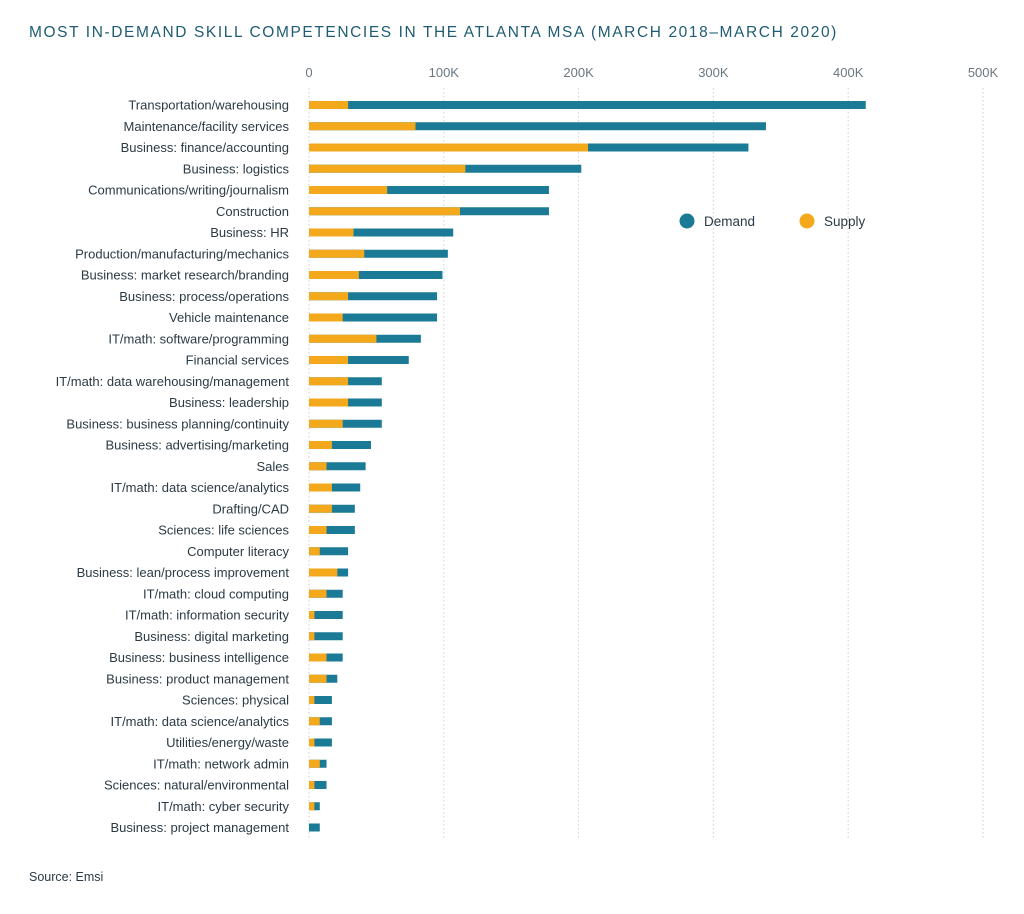 This screenshot has height=914, width=1024. Describe the element at coordinates (221, 763) in the screenshot. I see `category-label: IT/math: network admin` at that location.